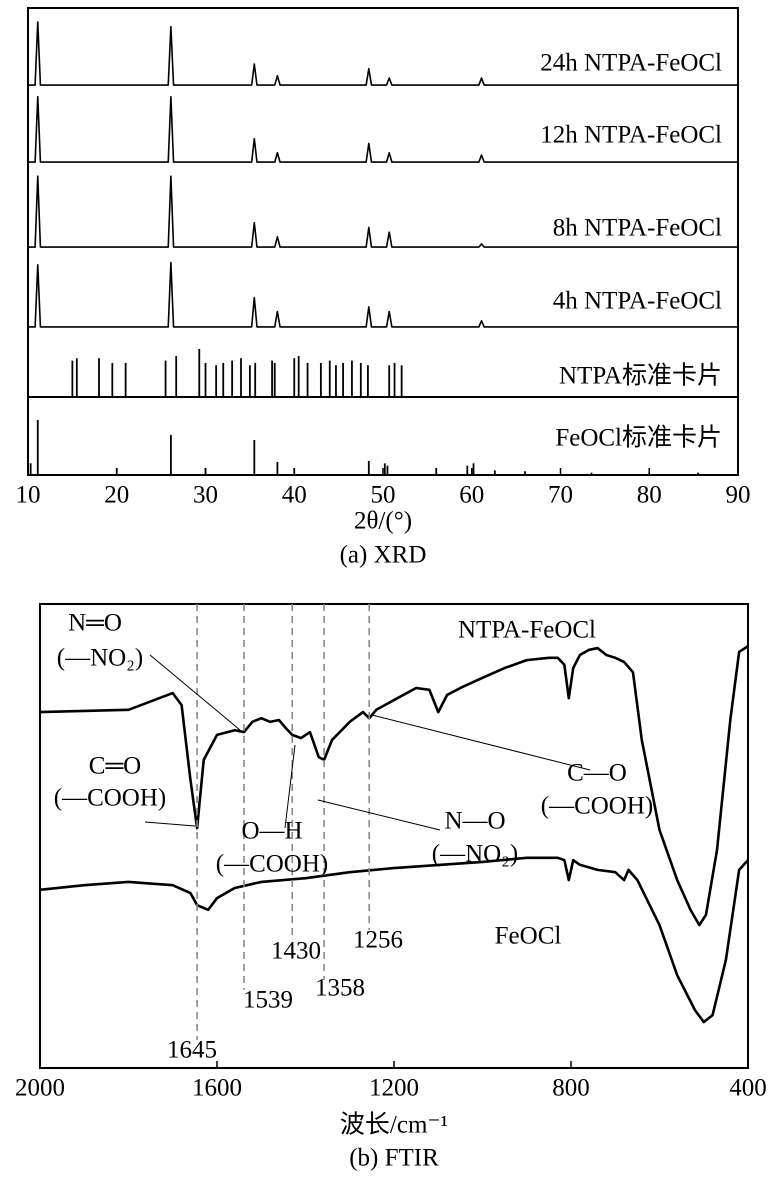  Describe the element at coordinates (383, 495) in the screenshot. I see `x-tick-label: 50` at that location.